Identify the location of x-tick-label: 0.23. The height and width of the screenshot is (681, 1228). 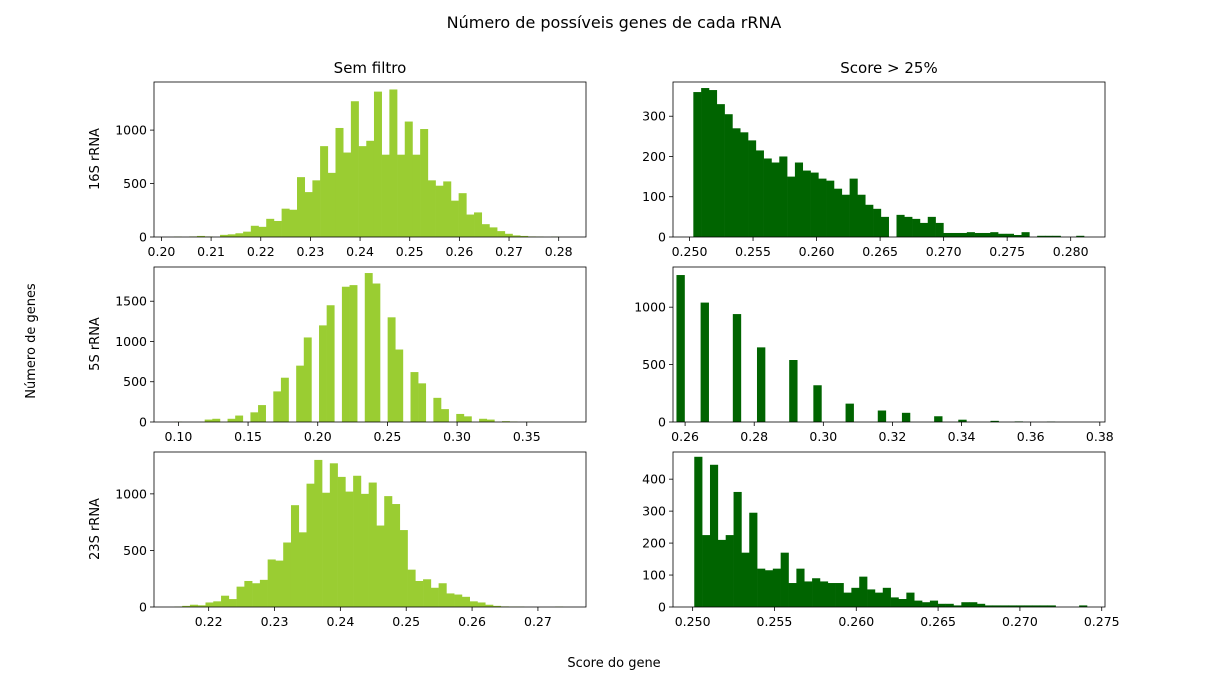
(275, 621).